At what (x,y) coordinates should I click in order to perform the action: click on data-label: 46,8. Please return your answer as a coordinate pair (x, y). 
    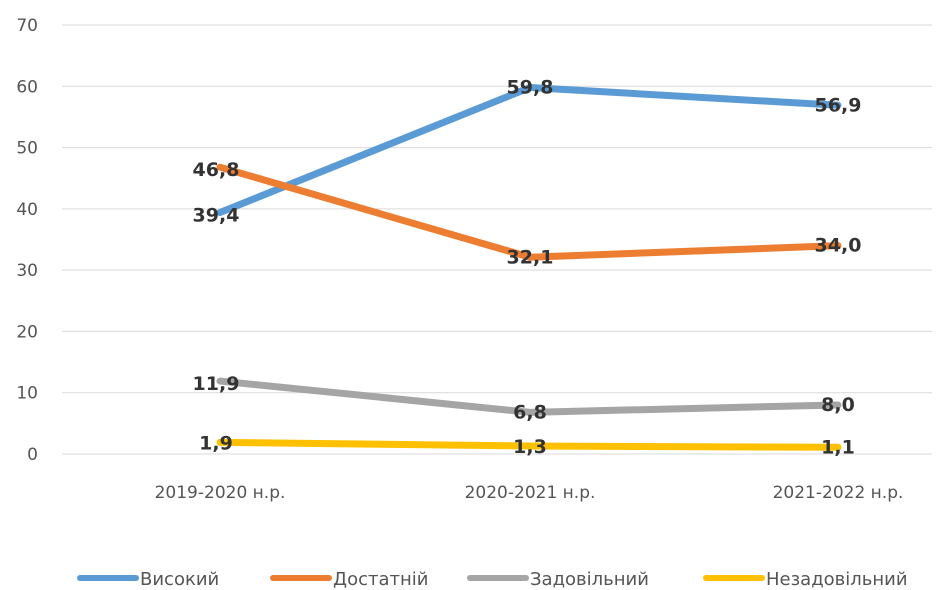
    Looking at the image, I should click on (216, 170).